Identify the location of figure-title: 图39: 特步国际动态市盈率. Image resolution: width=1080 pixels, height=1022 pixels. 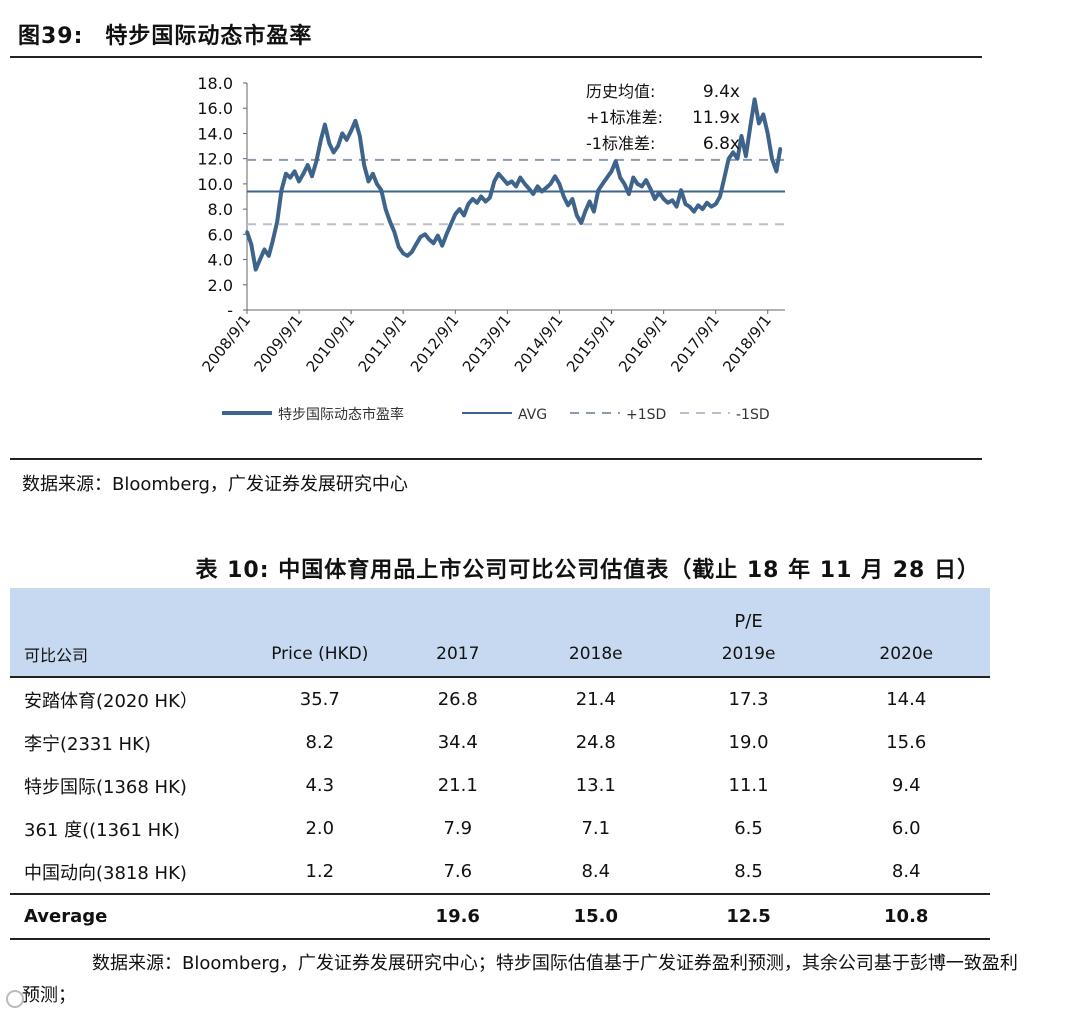
(165, 34).